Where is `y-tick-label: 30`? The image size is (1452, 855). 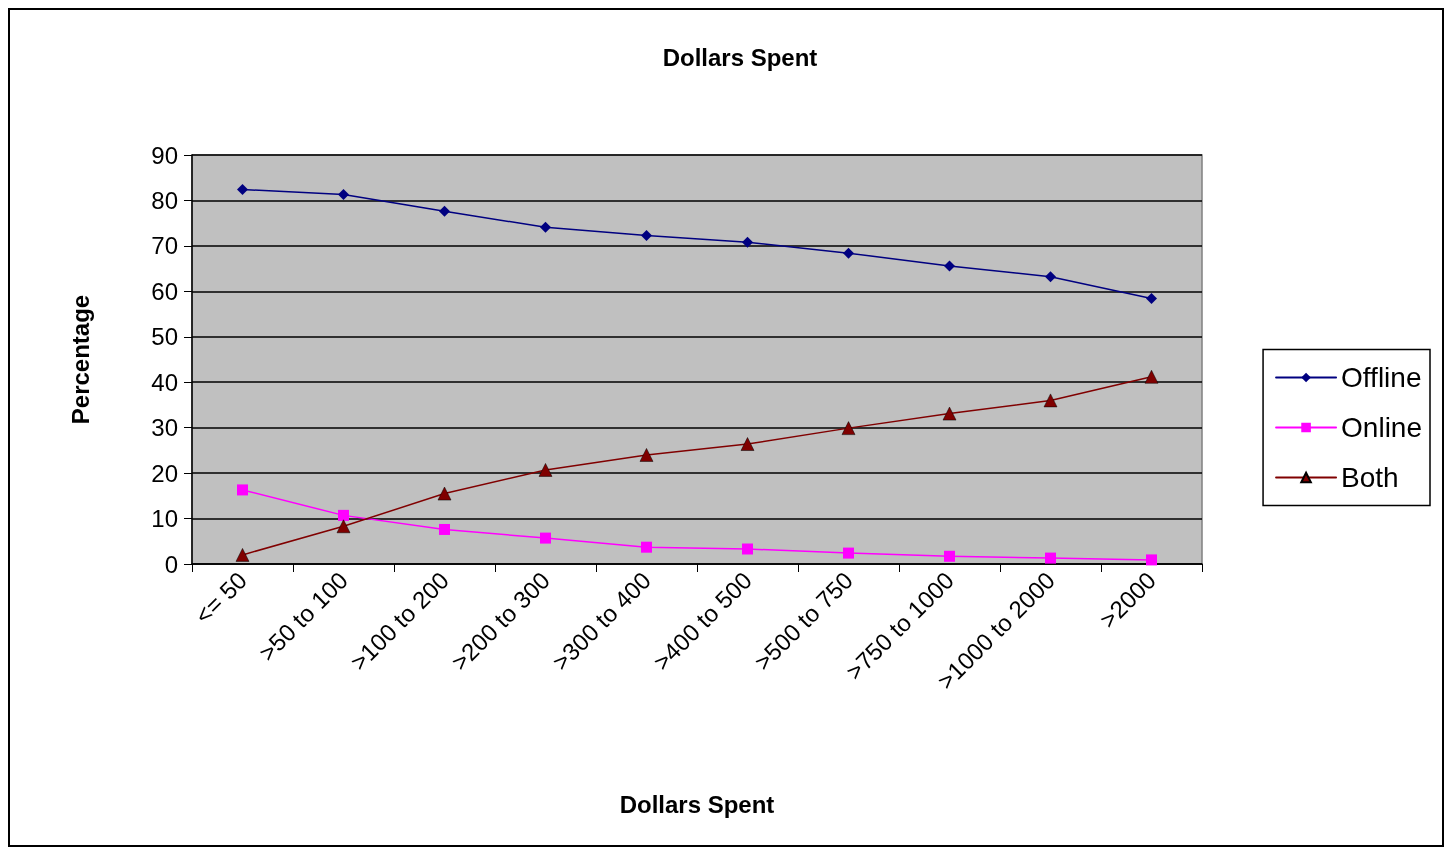 y-tick-label: 30 is located at coordinates (164, 428).